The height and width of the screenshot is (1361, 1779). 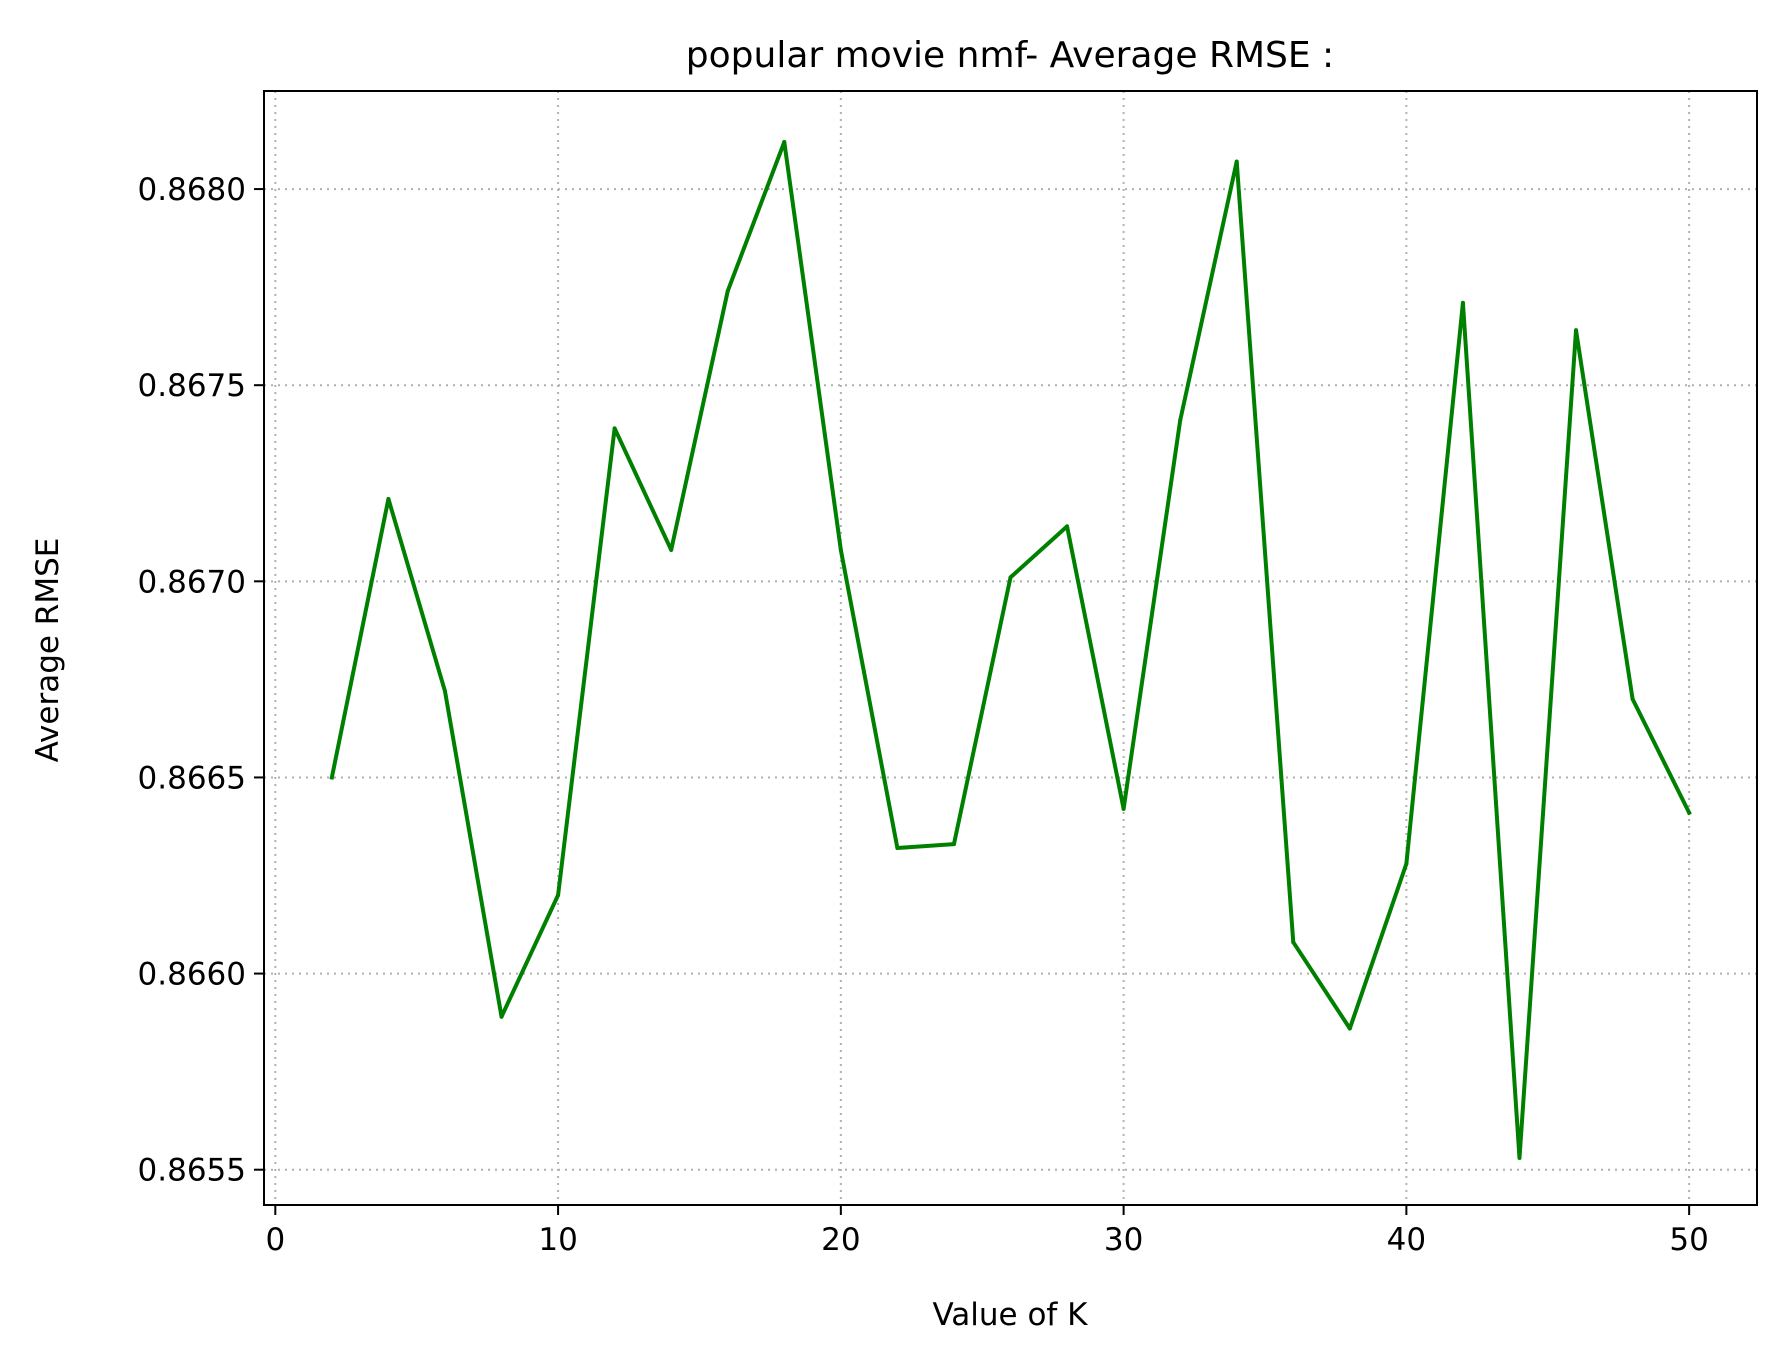 I want to click on x-axis-ticks: 0 10 20 30 40 50, so click(x=987, y=1231).